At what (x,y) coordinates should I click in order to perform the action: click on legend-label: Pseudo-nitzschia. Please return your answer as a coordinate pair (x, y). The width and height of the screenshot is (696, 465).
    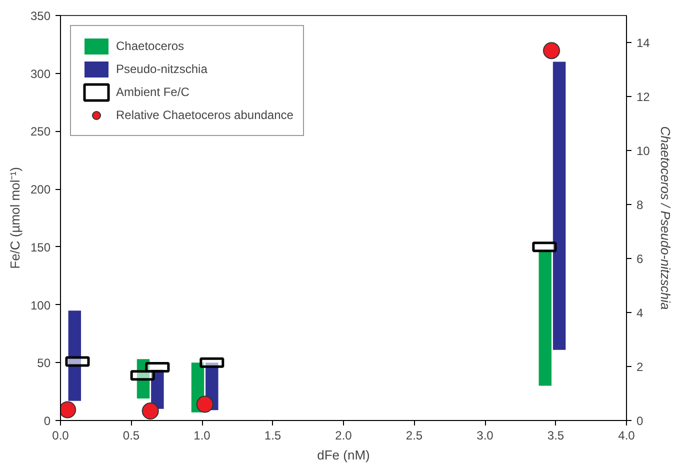
    Looking at the image, I should click on (162, 69).